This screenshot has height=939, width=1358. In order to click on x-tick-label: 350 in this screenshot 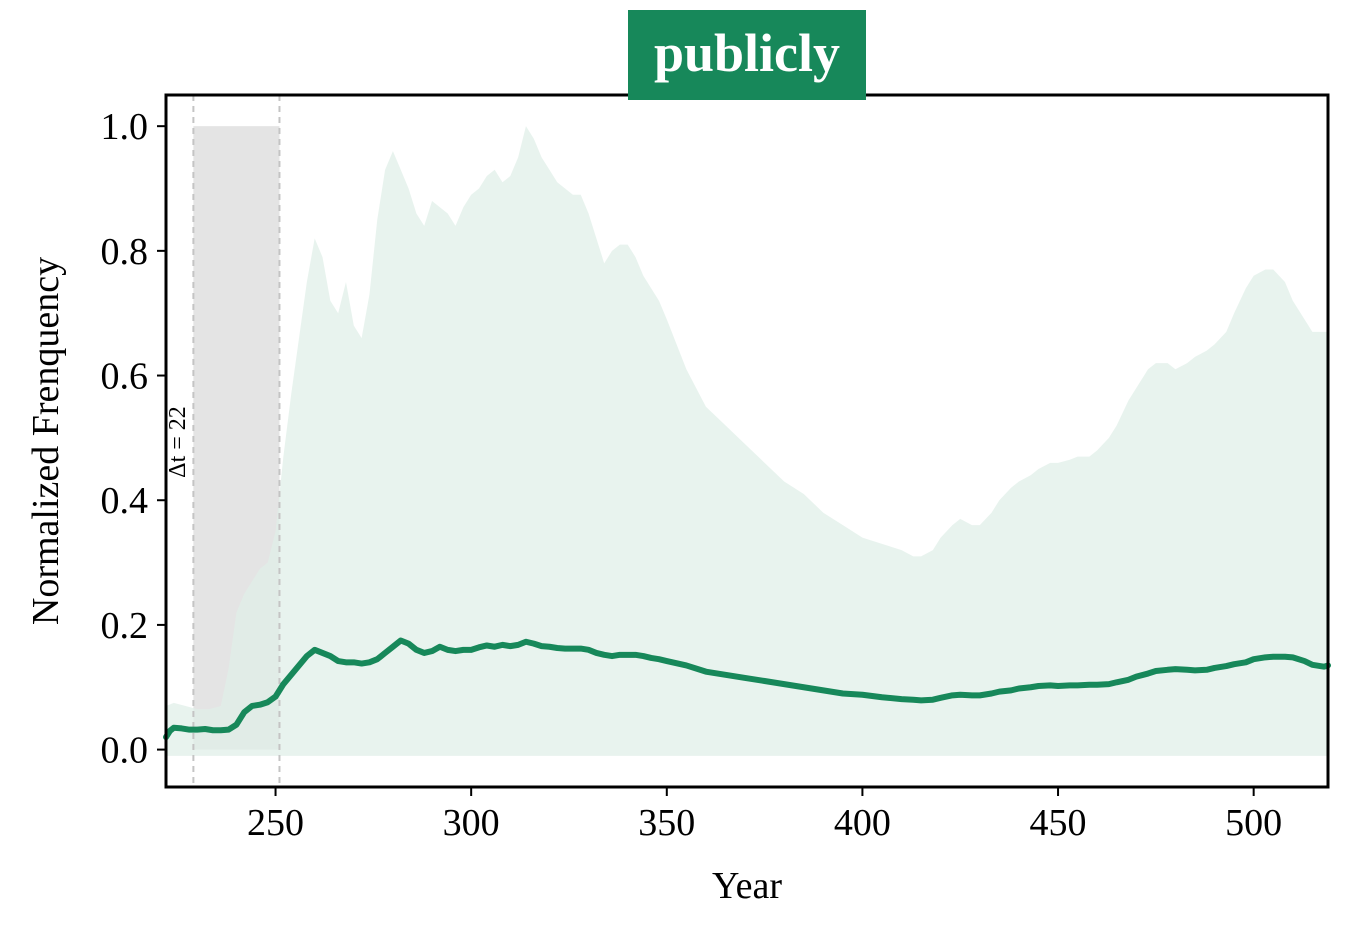, I will do `click(666, 823)`.